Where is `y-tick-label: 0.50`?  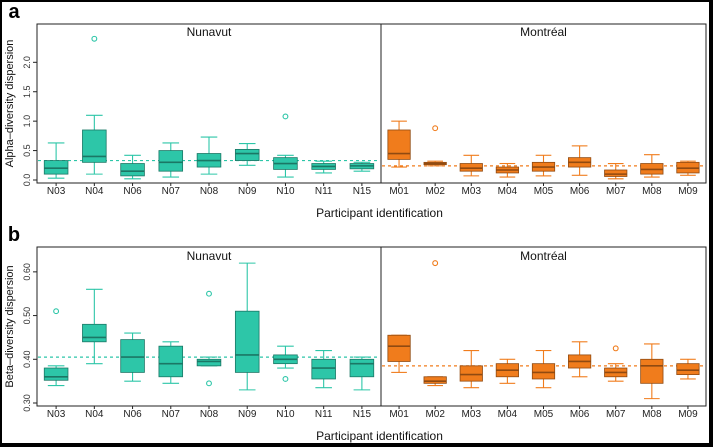
y-tick-label: 0.50 is located at coordinates (27, 316).